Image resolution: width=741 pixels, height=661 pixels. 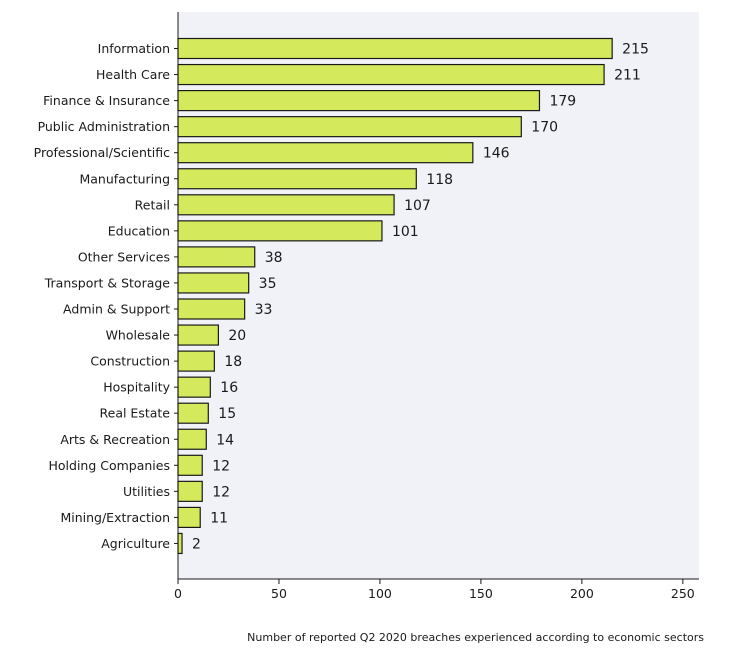 What do you see at coordinates (146, 491) in the screenshot?
I see `category-label-utilities: Utilities` at bounding box center [146, 491].